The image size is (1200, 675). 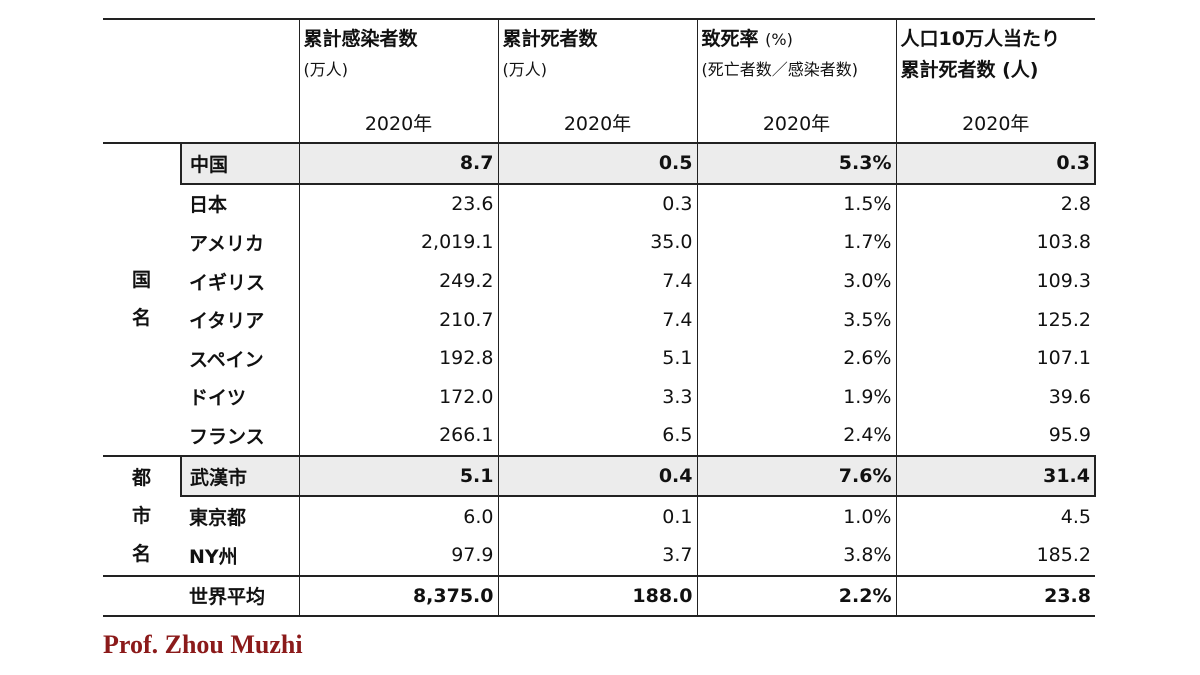 What do you see at coordinates (239, 163) in the screenshot?
I see `row-name: 中国` at bounding box center [239, 163].